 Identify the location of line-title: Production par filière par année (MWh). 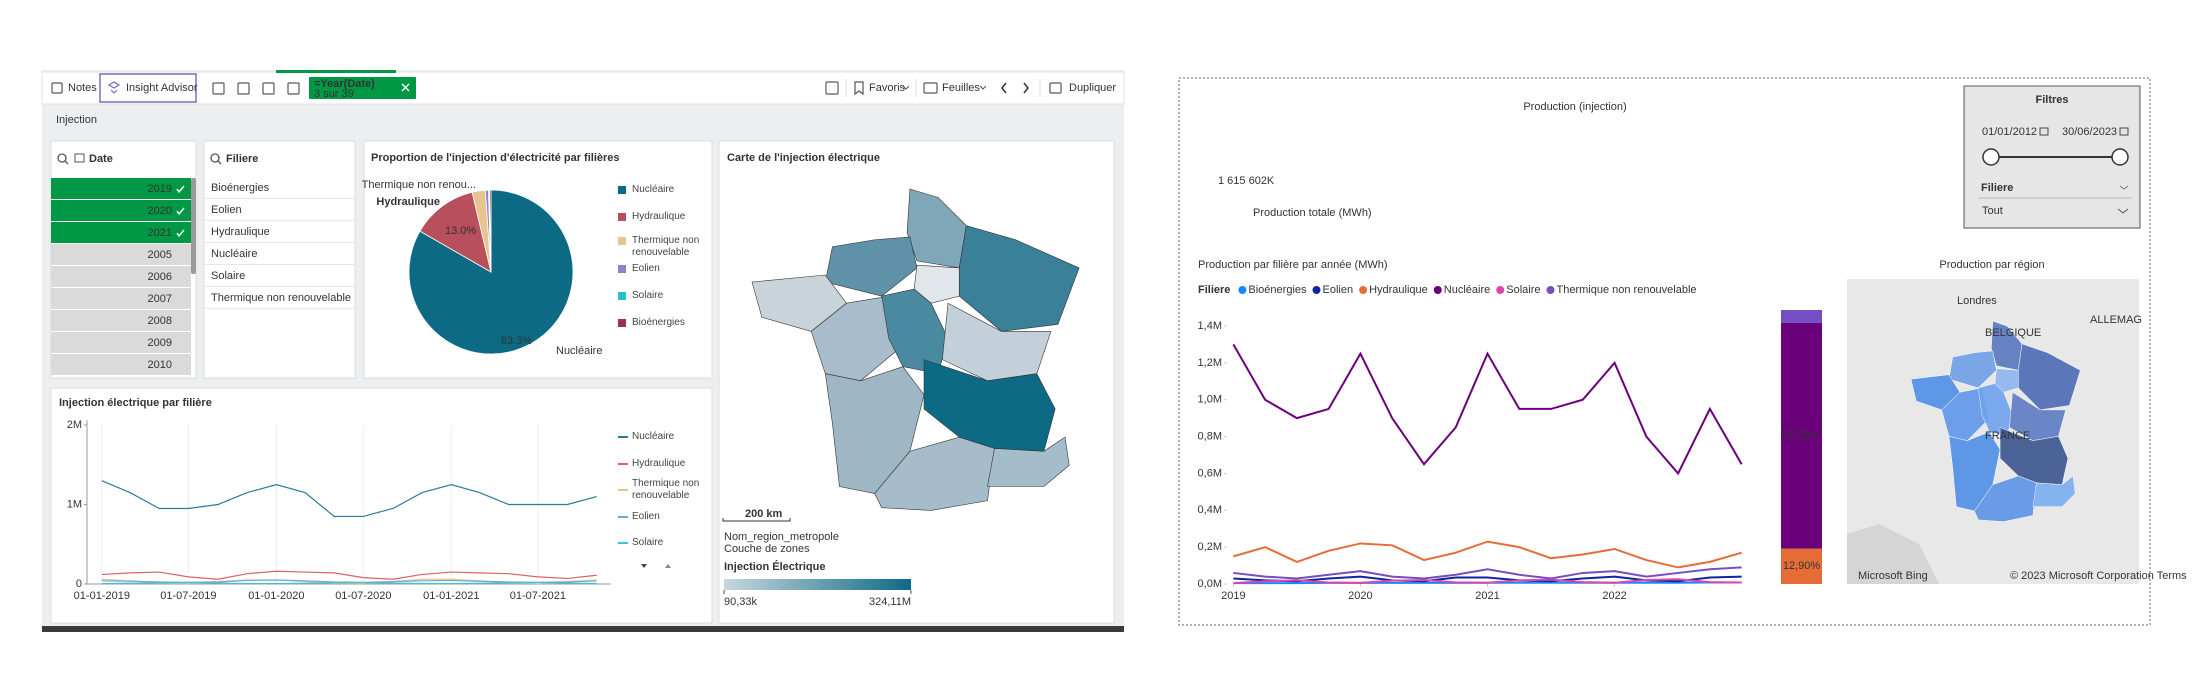
(1293, 265).